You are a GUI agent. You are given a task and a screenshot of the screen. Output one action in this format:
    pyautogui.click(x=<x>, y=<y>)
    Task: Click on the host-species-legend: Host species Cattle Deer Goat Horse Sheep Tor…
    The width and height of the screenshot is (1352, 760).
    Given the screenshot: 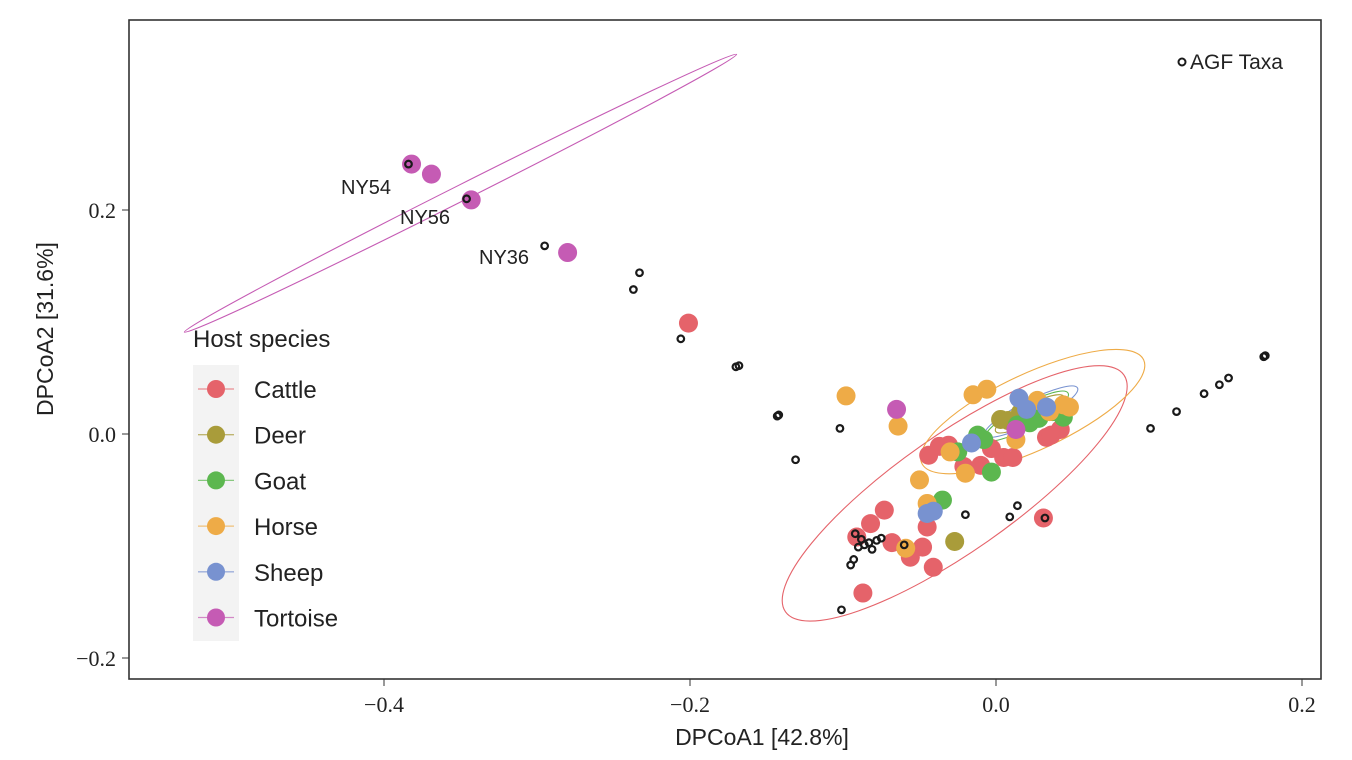 What is the action you would take?
    pyautogui.click(x=265, y=483)
    